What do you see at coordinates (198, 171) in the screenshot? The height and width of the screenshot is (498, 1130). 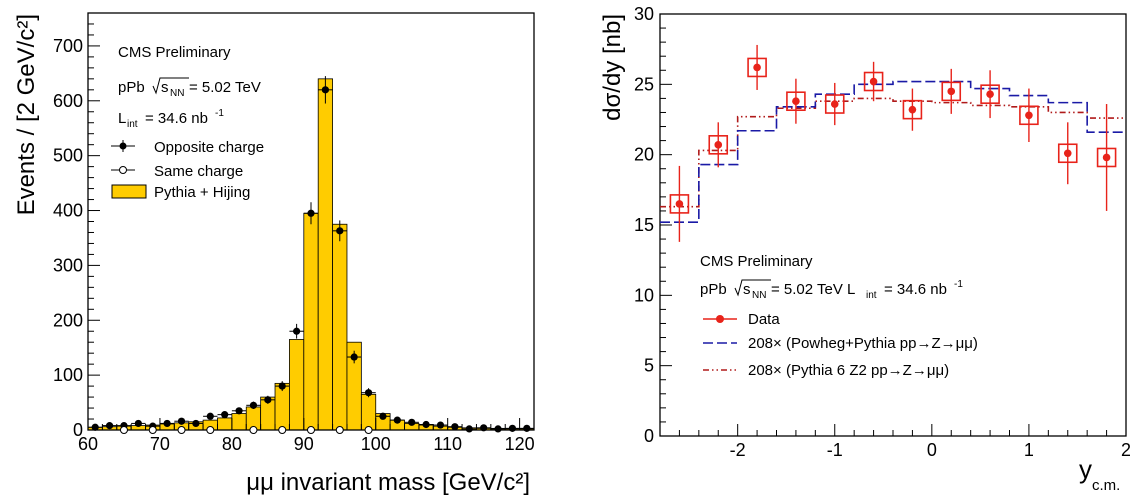 I see `legend-same-label: Same charge` at bounding box center [198, 171].